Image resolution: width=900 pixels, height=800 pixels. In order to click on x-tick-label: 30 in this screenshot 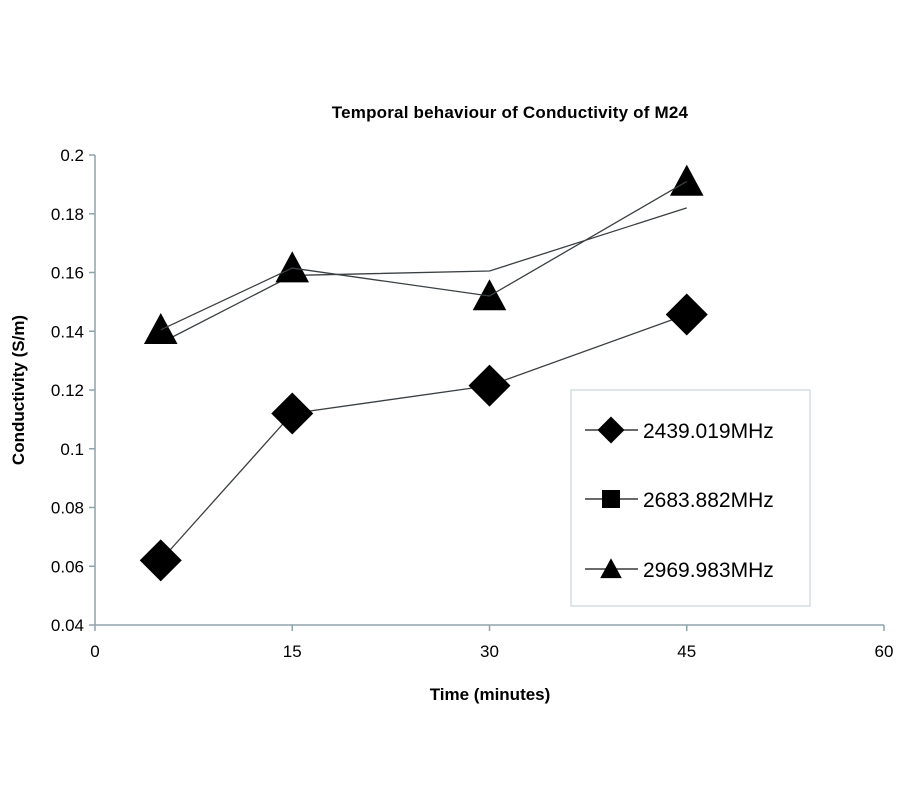, I will do `click(489, 651)`.